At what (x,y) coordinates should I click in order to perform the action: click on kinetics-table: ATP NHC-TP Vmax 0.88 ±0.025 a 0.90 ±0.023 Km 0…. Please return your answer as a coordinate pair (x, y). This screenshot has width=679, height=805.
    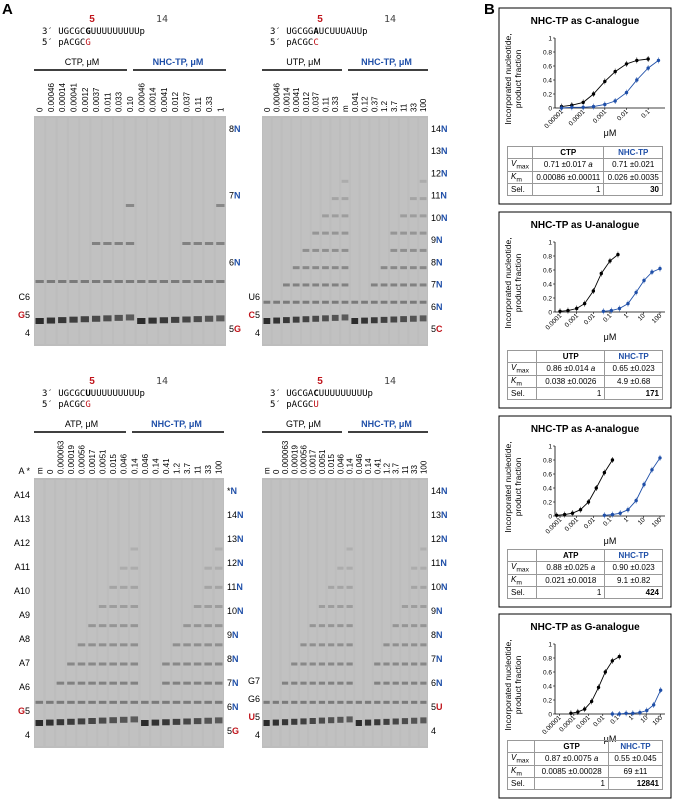
    Looking at the image, I should click on (584, 574).